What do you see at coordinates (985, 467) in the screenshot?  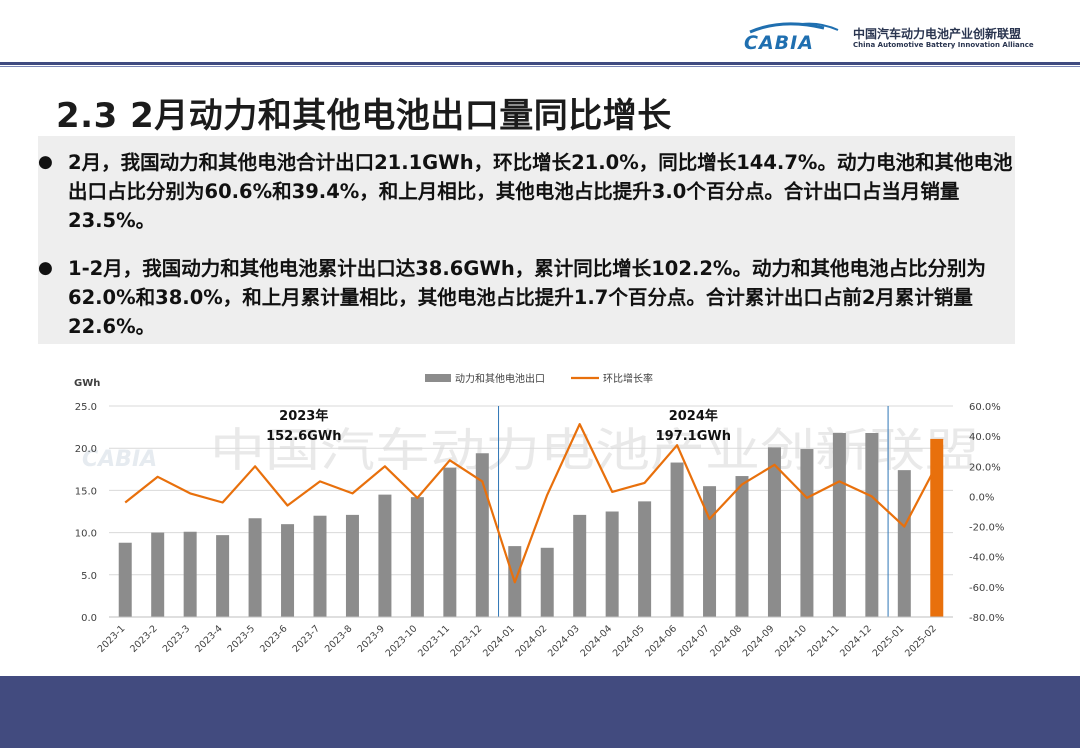 I see `y2-tick-label: 20.0%` at bounding box center [985, 467].